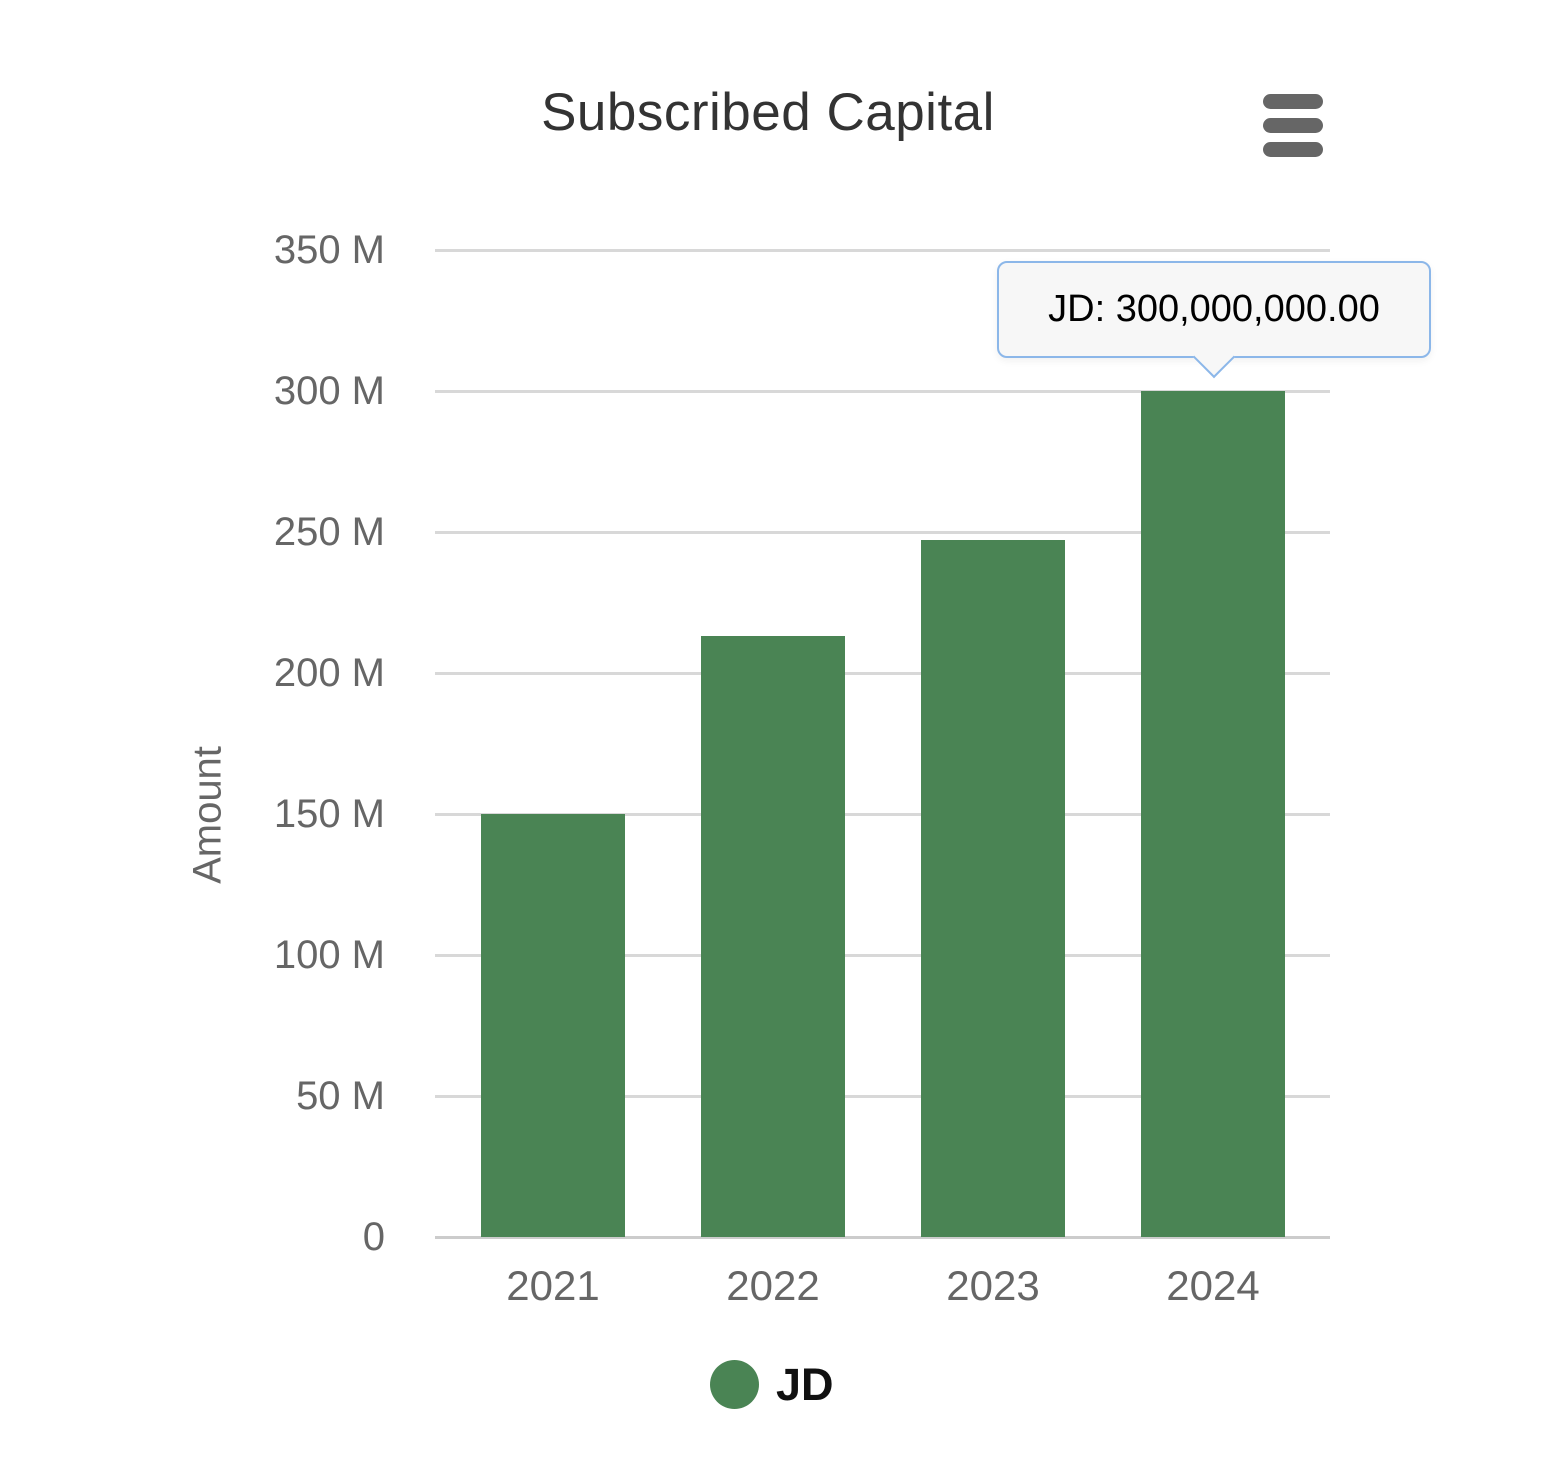 The image size is (1560, 1480). Describe the element at coordinates (373, 1237) in the screenshot. I see `y-axis-tick-label: 0` at that location.